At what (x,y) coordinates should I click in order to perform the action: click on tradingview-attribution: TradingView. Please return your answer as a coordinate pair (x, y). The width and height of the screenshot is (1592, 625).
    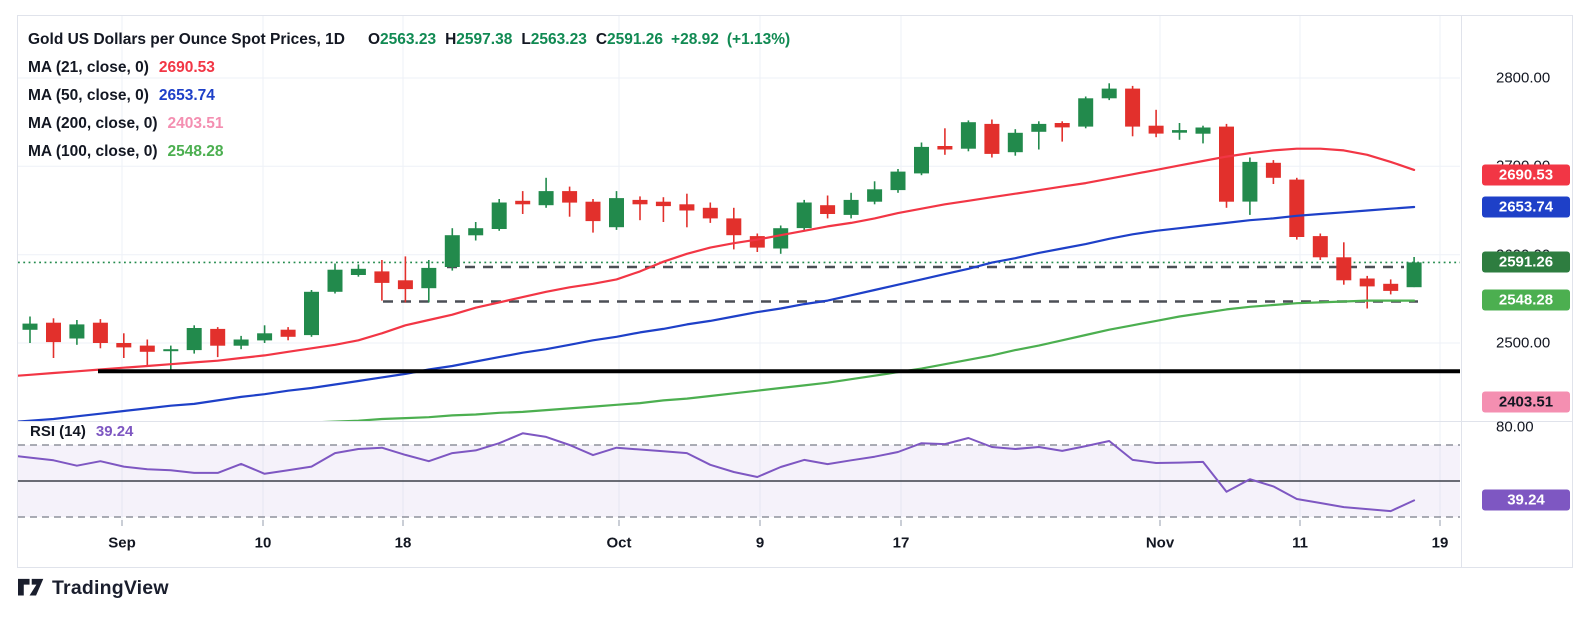
    Looking at the image, I should click on (93, 588).